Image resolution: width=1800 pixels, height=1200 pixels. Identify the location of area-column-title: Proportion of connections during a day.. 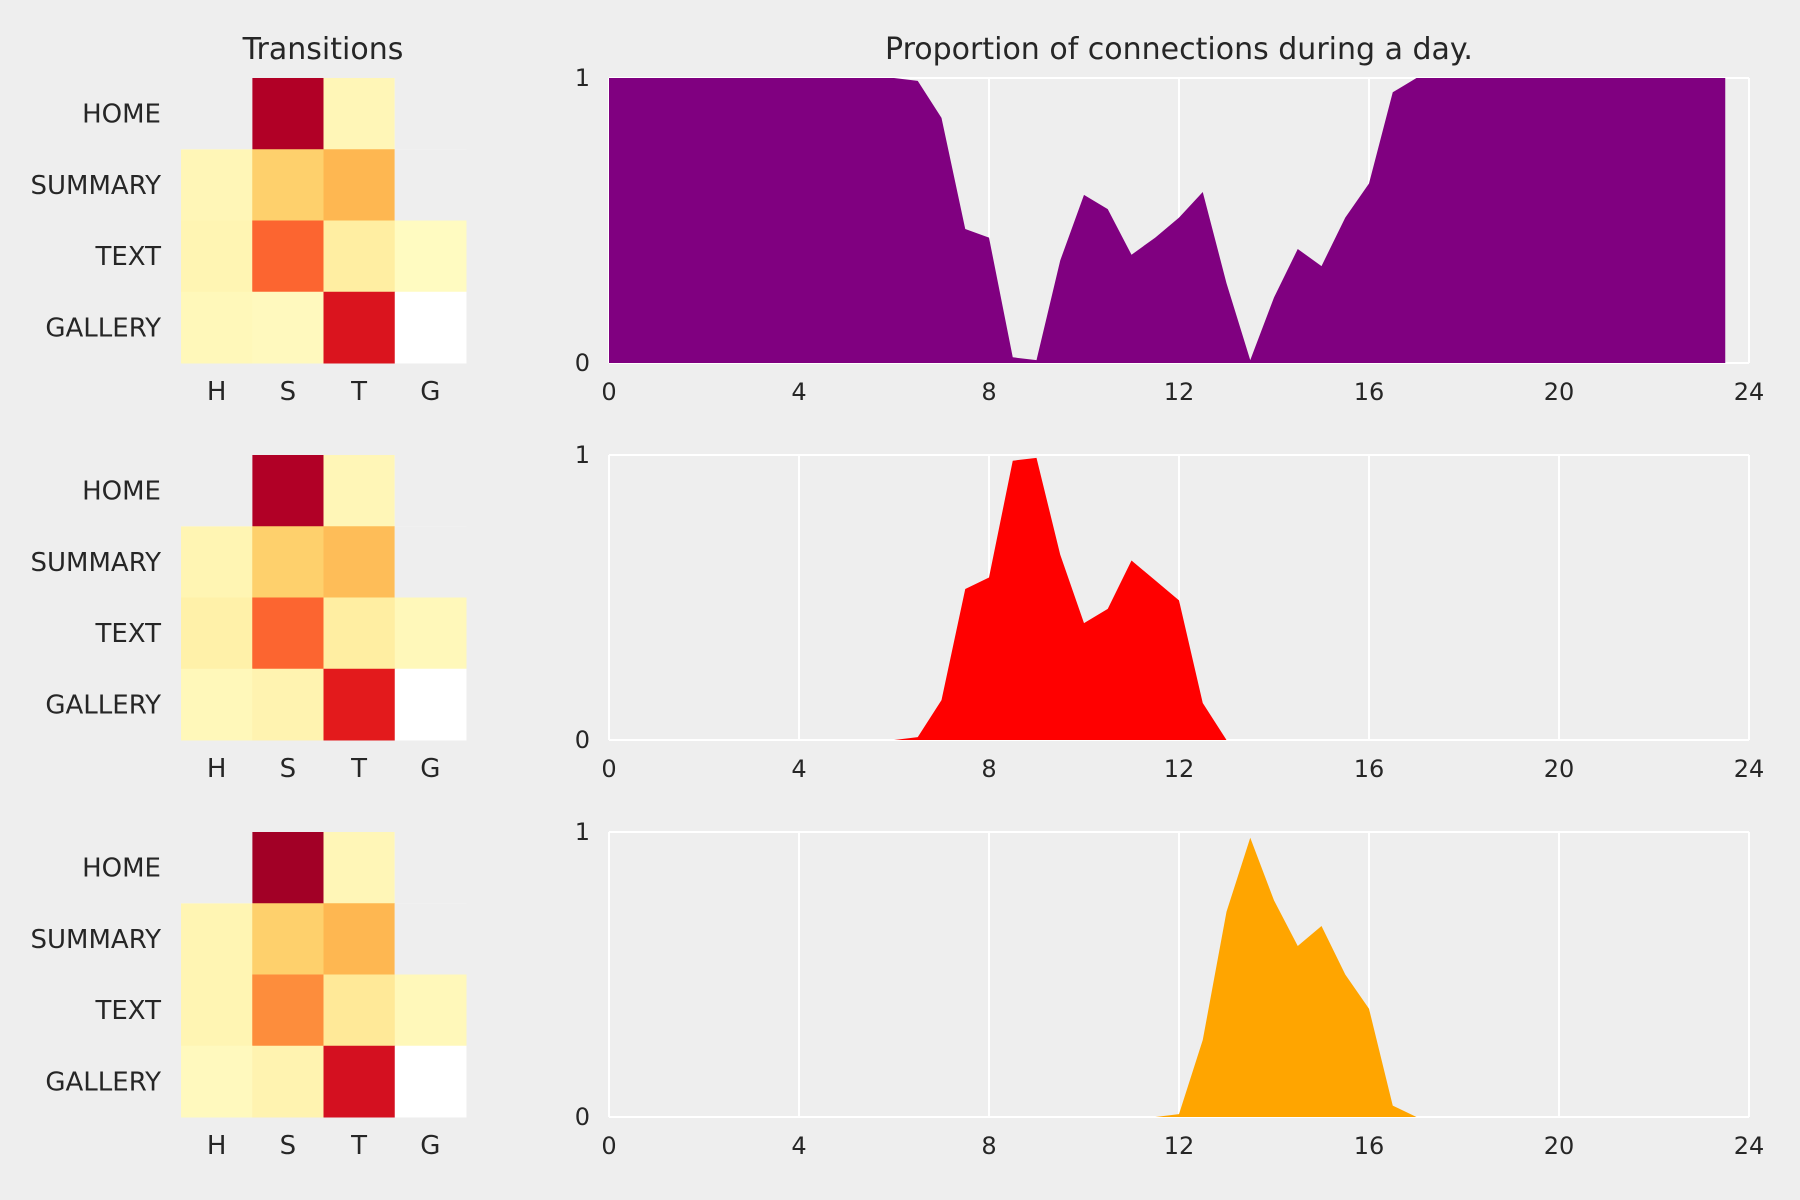
(1179, 49).